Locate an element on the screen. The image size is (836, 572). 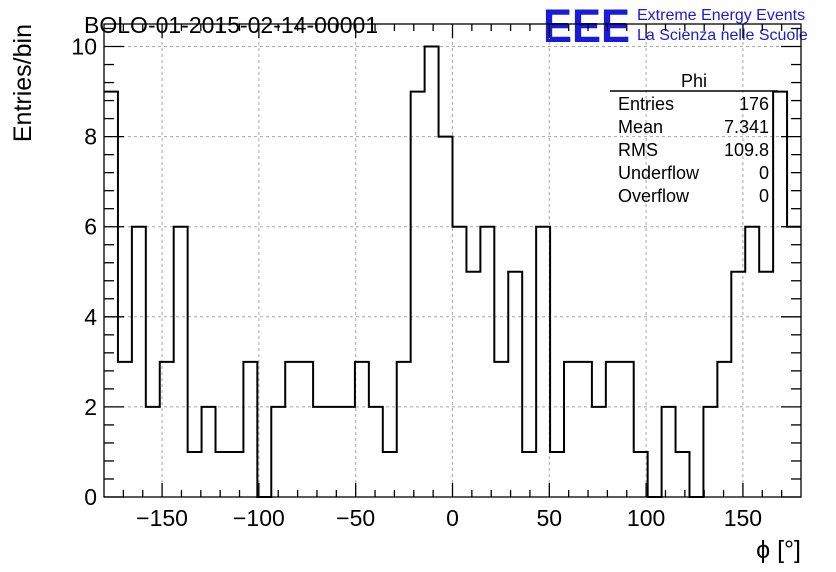
eee-logo: EEE is located at coordinates (586, 26).